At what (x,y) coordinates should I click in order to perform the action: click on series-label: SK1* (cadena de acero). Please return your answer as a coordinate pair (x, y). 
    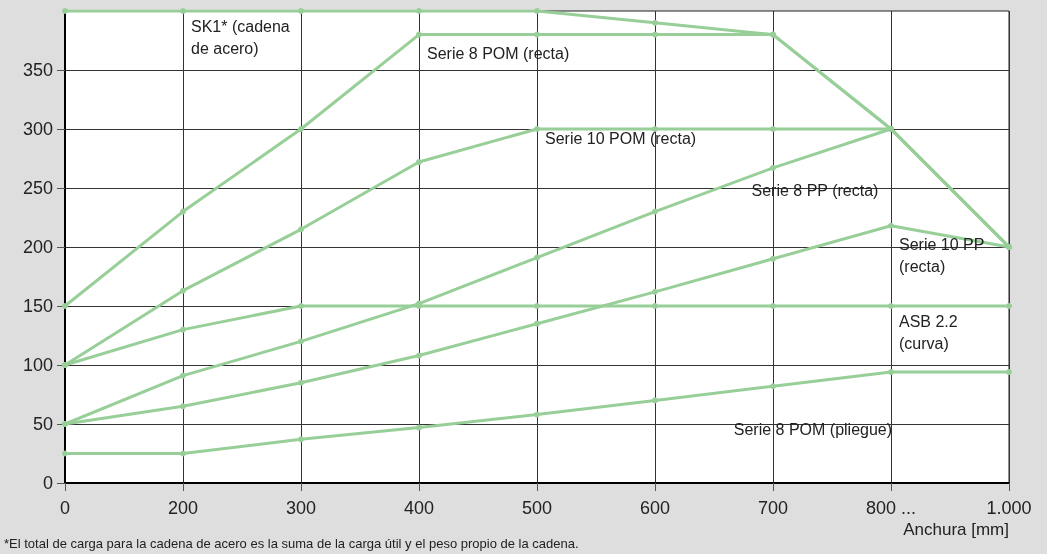
    Looking at the image, I should click on (243, 37).